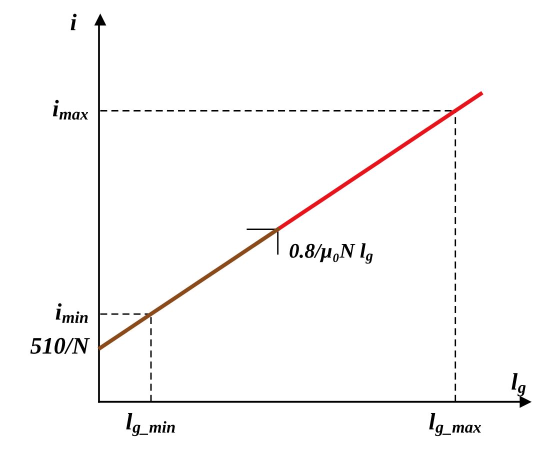 This screenshot has height=452, width=550. Describe the element at coordinates (73, 22) in the screenshot. I see `y-axis-title: i` at that location.